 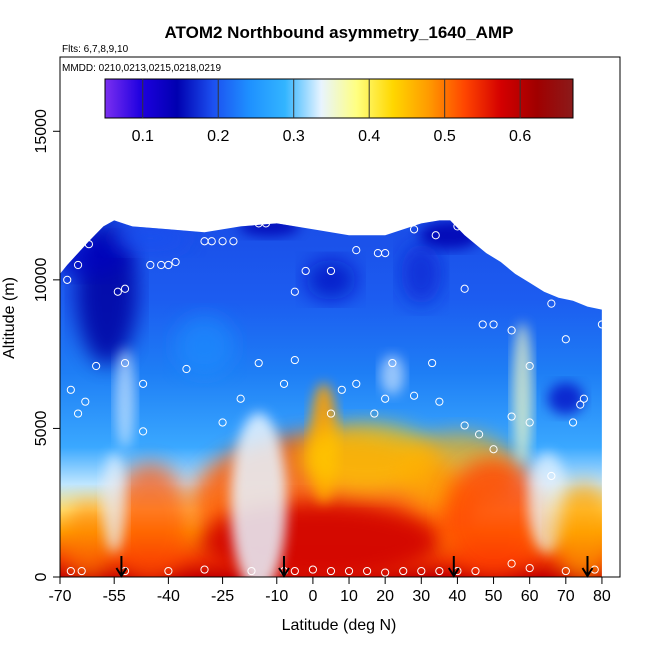 What do you see at coordinates (222, 596) in the screenshot?
I see `x-tick-label: -25` at bounding box center [222, 596].